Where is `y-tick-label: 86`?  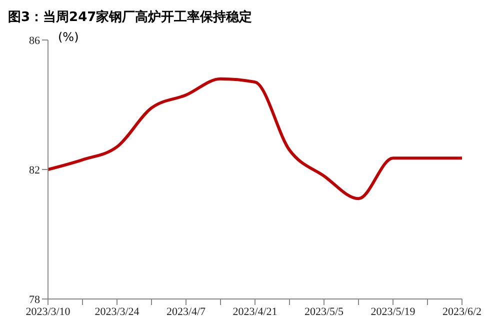
y-tick-label: 86 is located at coordinates (34, 40).